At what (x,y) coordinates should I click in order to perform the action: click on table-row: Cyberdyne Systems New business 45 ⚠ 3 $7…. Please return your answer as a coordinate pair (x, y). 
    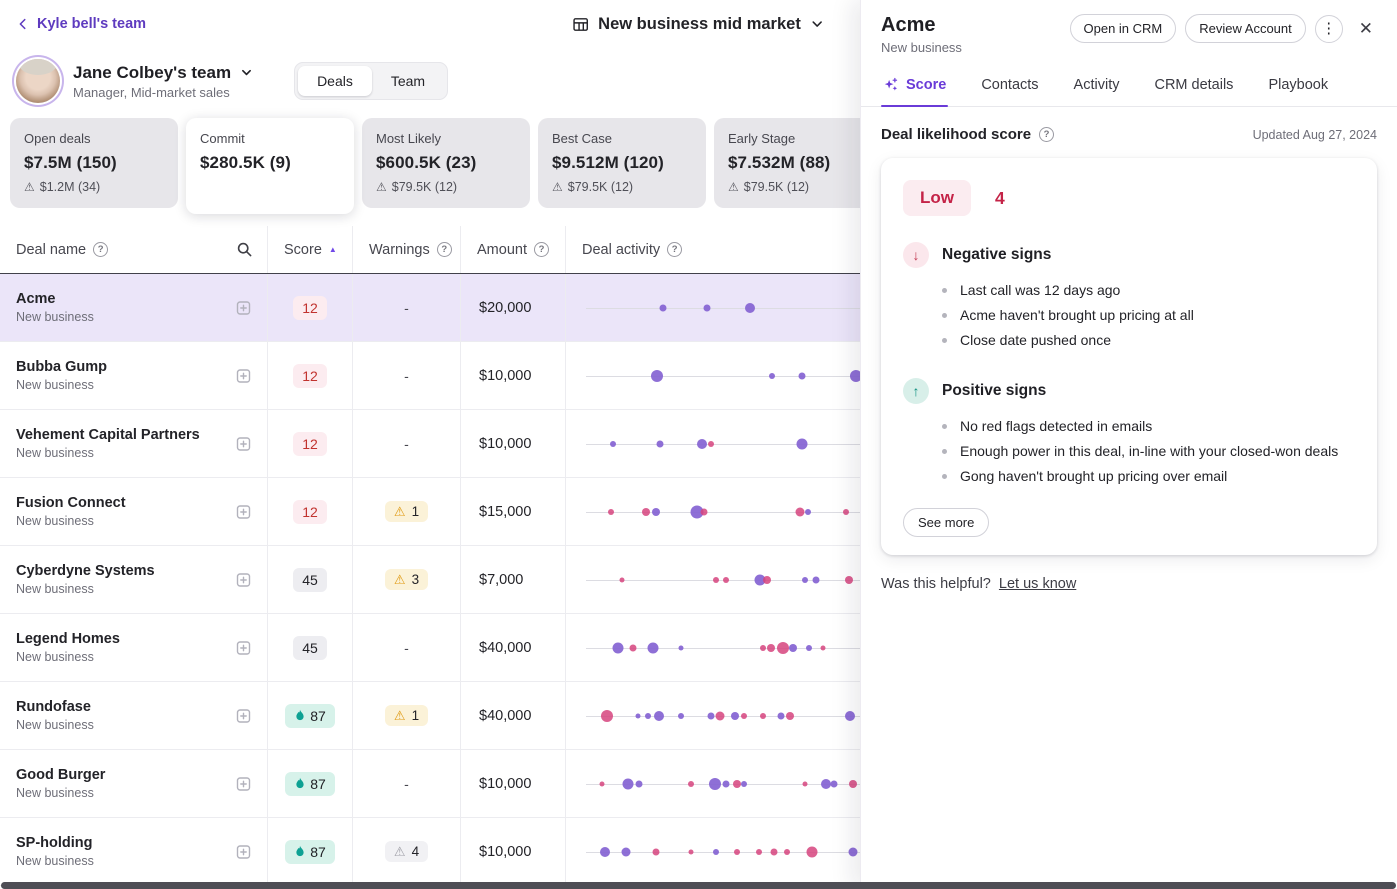
    Looking at the image, I should click on (430, 580).